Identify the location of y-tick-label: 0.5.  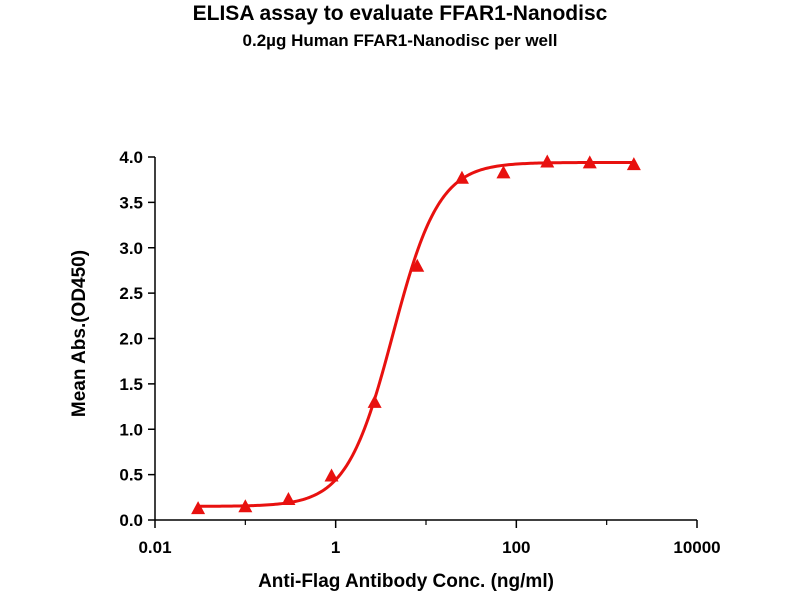
(131, 475).